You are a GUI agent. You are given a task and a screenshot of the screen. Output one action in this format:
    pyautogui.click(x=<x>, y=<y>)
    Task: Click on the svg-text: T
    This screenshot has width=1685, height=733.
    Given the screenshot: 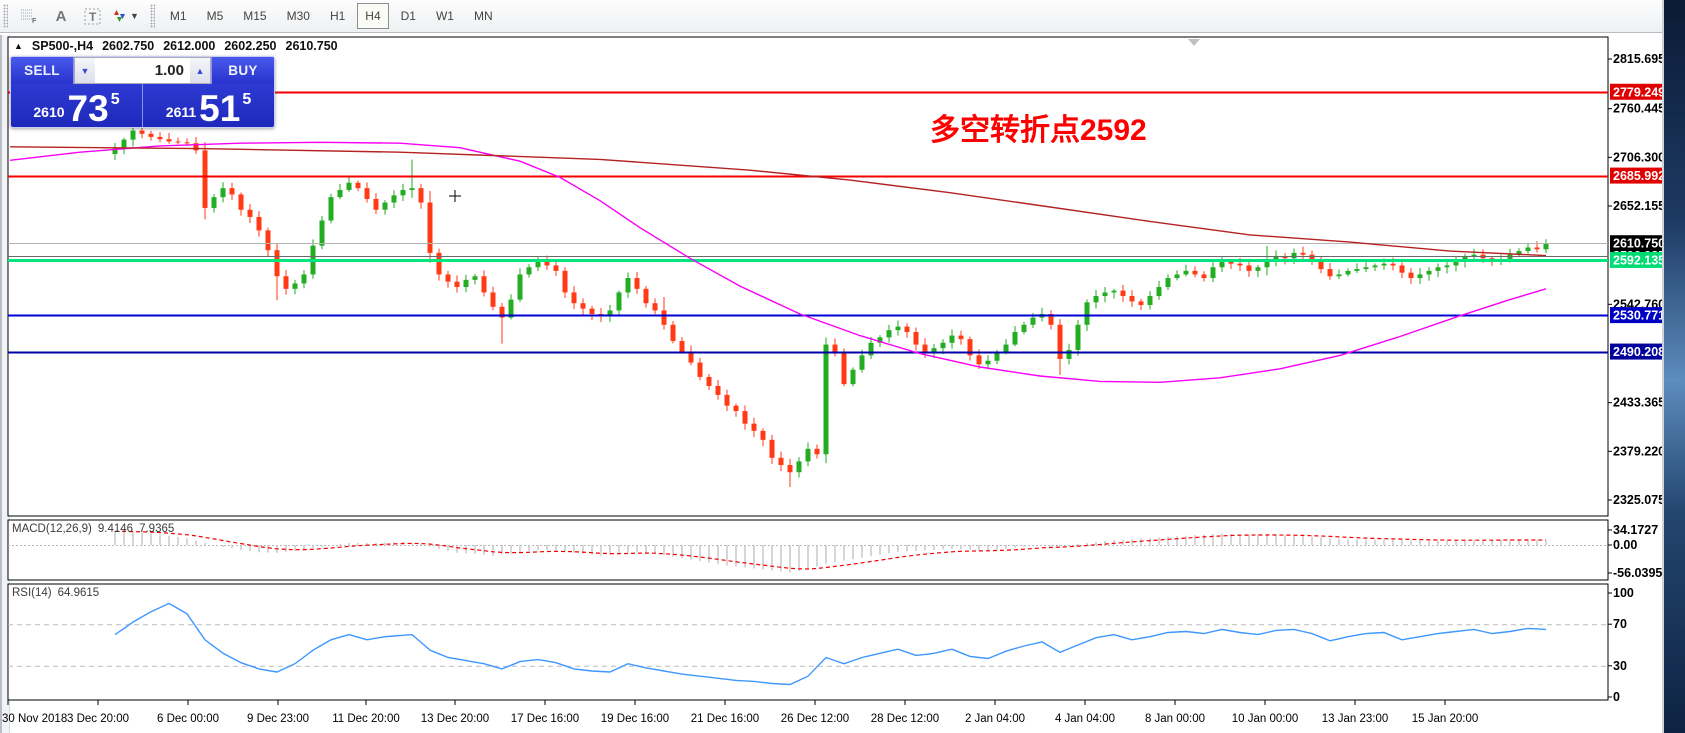 What is the action you would take?
    pyautogui.click(x=93, y=17)
    